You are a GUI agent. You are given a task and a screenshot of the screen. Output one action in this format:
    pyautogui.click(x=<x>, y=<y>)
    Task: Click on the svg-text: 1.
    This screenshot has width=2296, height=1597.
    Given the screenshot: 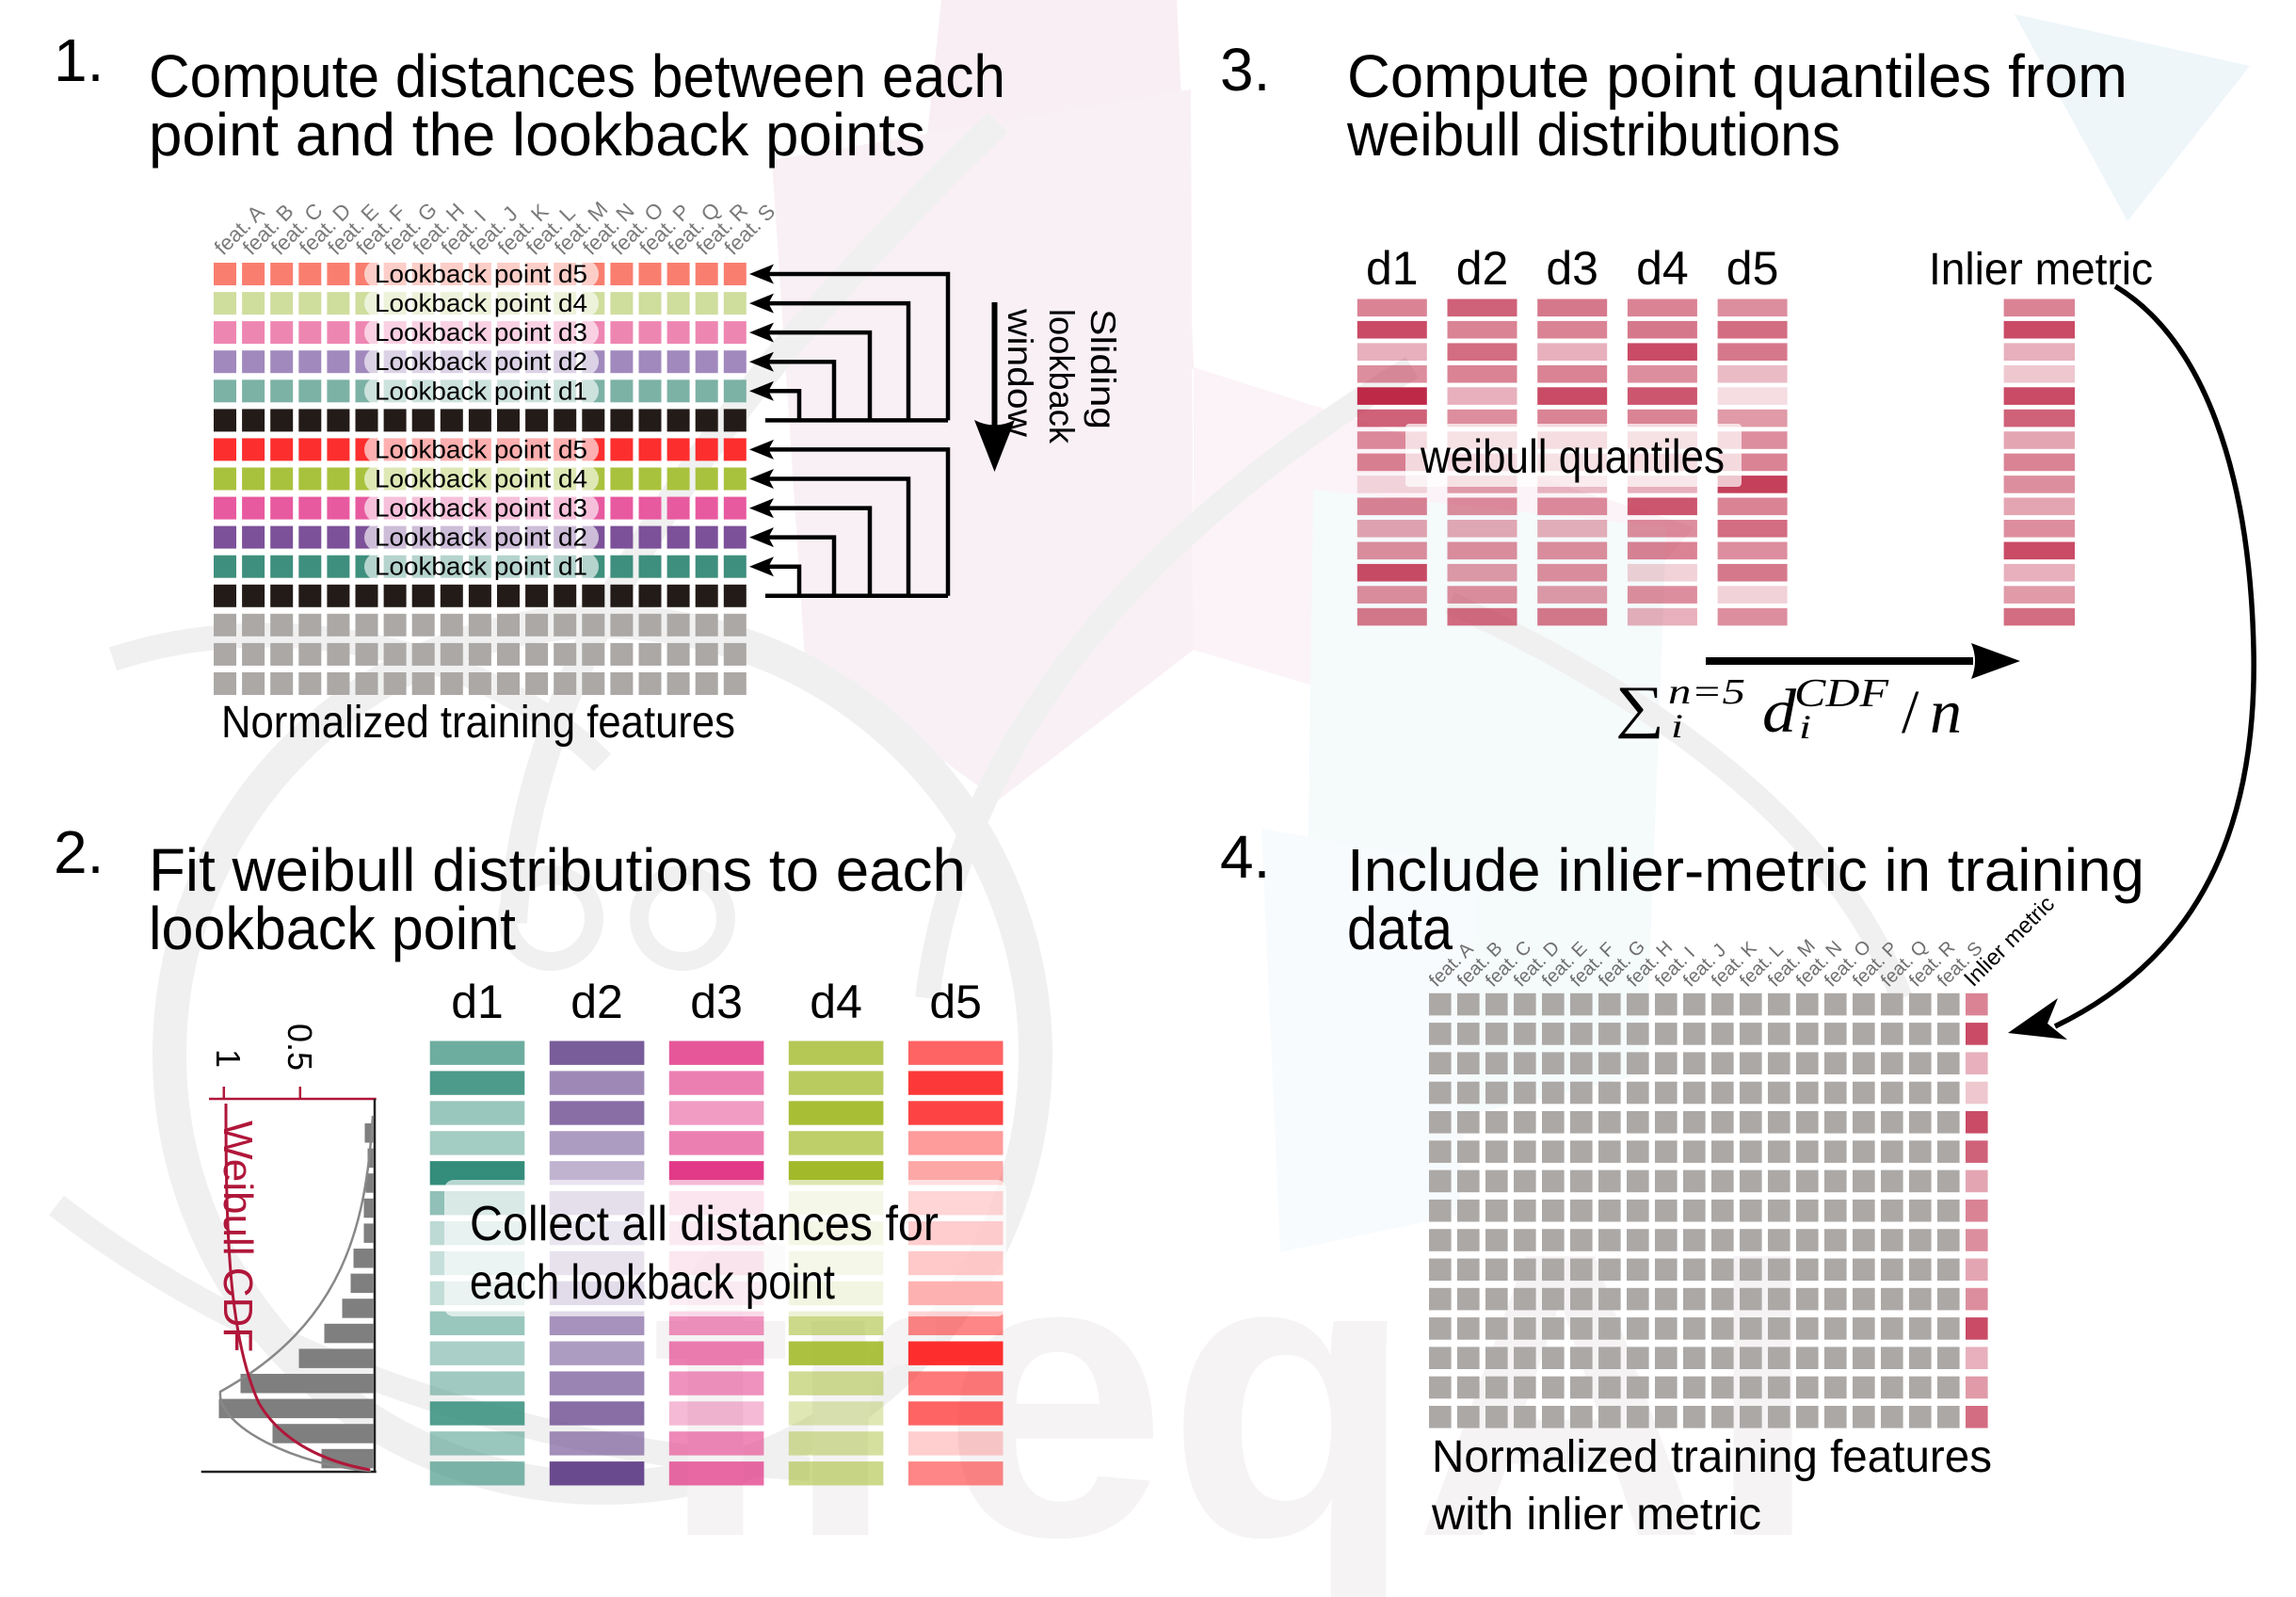 What is the action you would take?
    pyautogui.click(x=79, y=60)
    